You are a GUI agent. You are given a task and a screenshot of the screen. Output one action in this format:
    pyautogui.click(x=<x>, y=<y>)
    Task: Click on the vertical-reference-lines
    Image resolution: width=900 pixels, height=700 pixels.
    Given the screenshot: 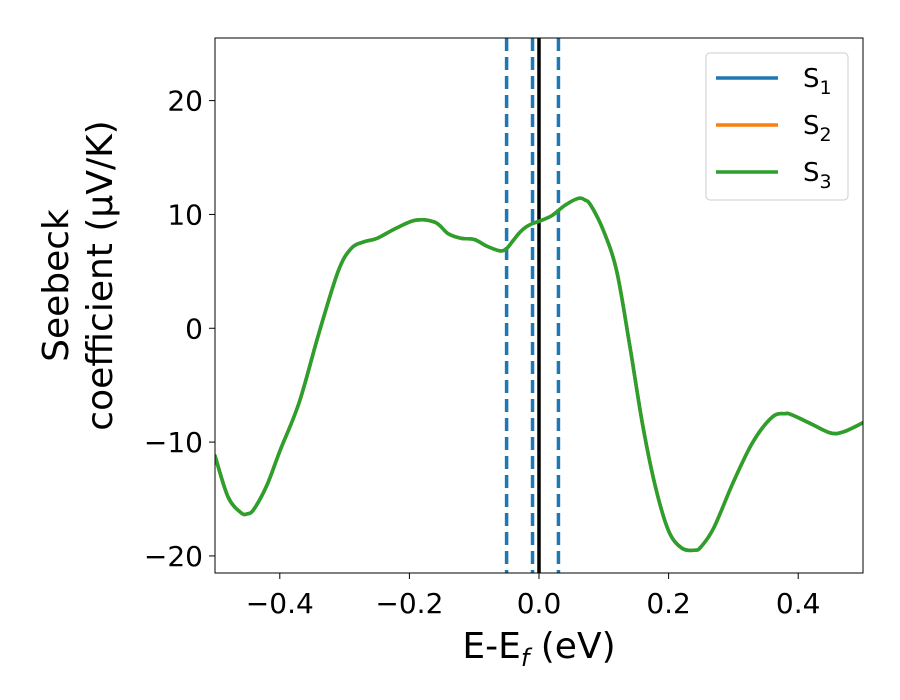 What is the action you would take?
    pyautogui.click(x=532, y=305)
    